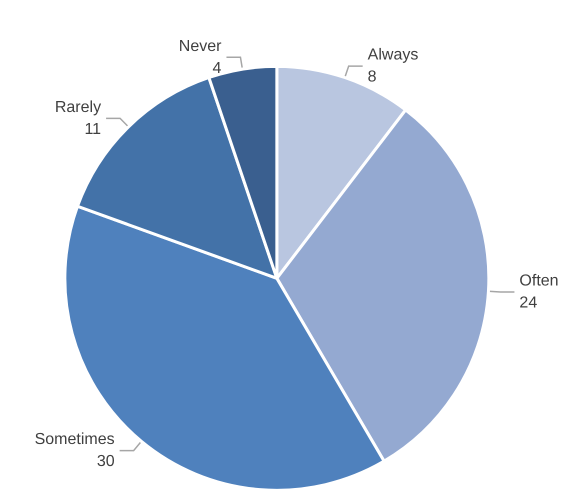 The height and width of the screenshot is (497, 565). What do you see at coordinates (393, 55) in the screenshot?
I see `slice-label: Always` at bounding box center [393, 55].